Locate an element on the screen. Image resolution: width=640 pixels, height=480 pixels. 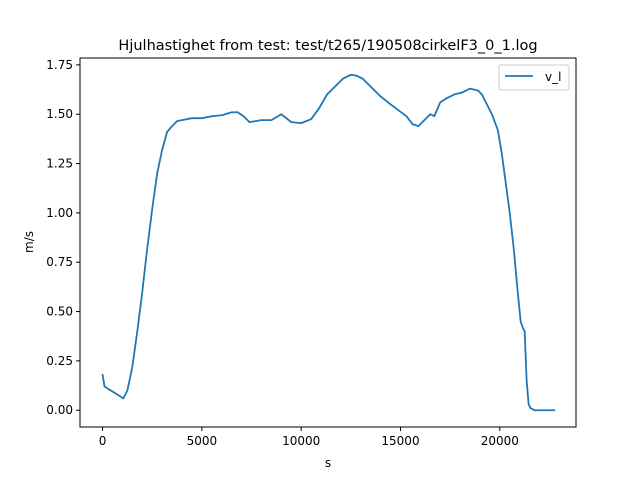
x-axis-label: s is located at coordinates (328, 463).